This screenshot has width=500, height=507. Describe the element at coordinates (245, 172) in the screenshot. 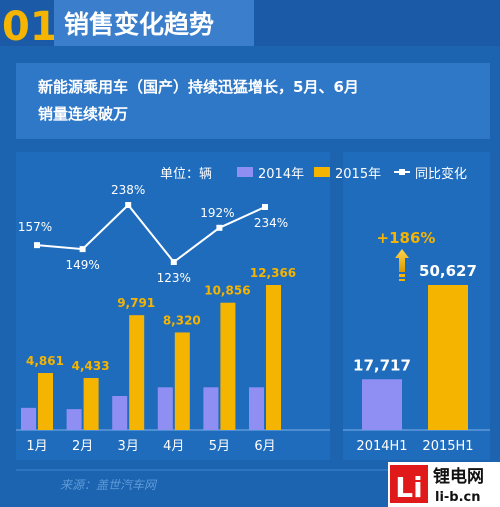

I see `legend-swatch-2014` at that location.